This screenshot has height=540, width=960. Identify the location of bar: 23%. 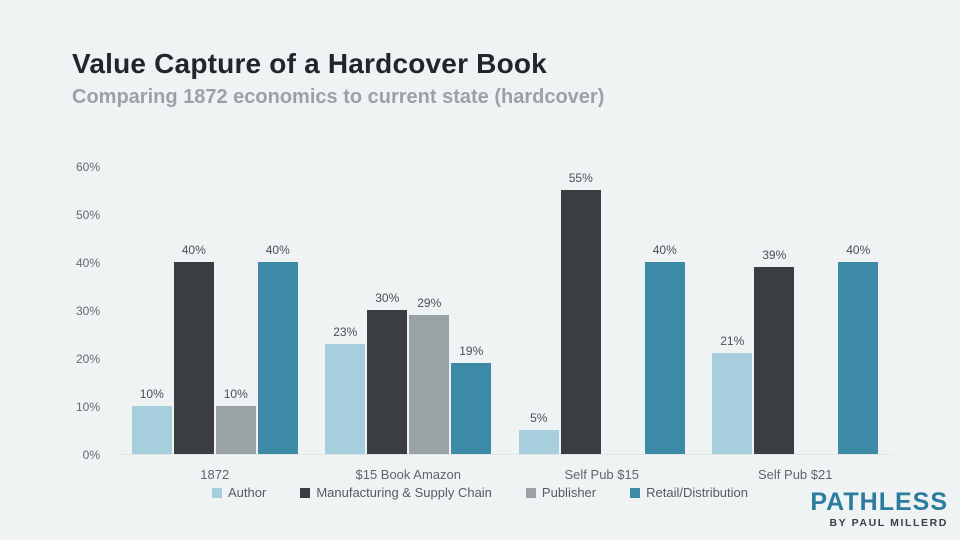
(345, 389).